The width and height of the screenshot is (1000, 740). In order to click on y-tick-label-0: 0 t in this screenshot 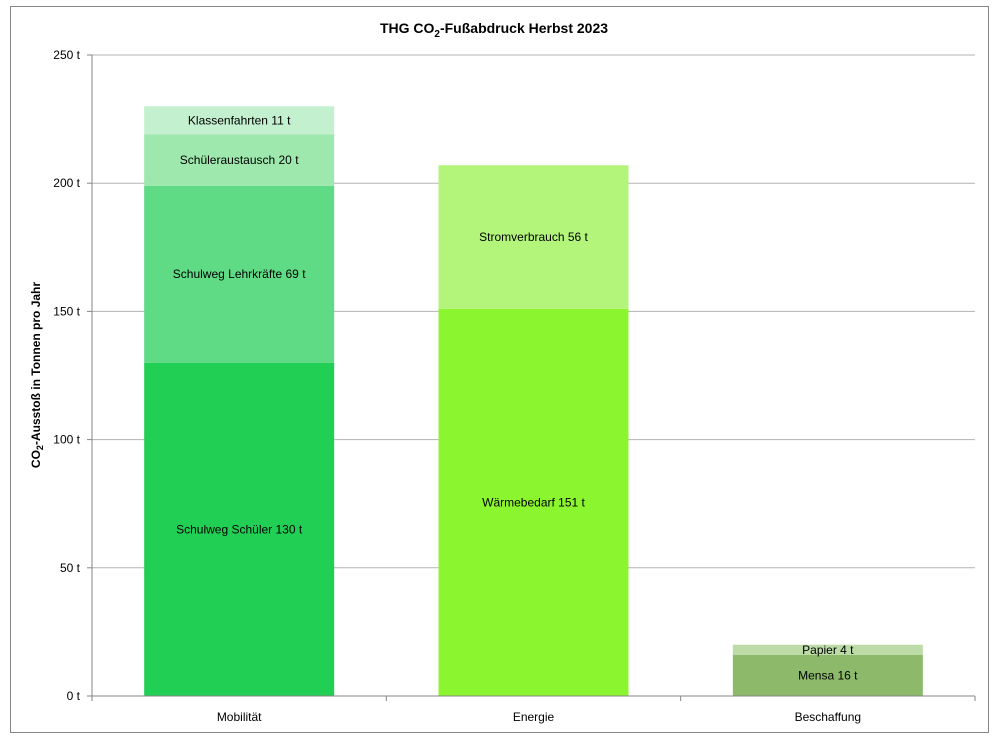, I will do `click(74, 696)`.